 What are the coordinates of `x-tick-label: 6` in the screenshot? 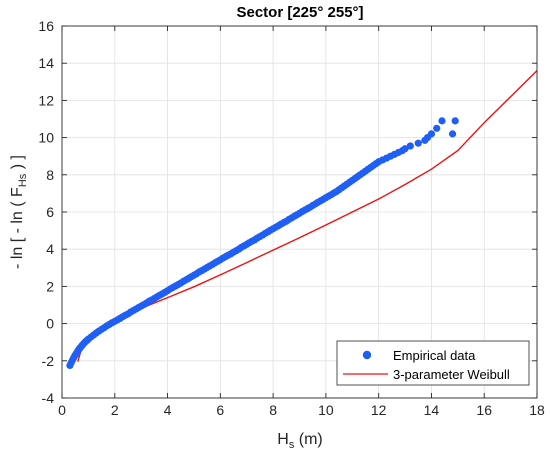 It's located at (220, 410).